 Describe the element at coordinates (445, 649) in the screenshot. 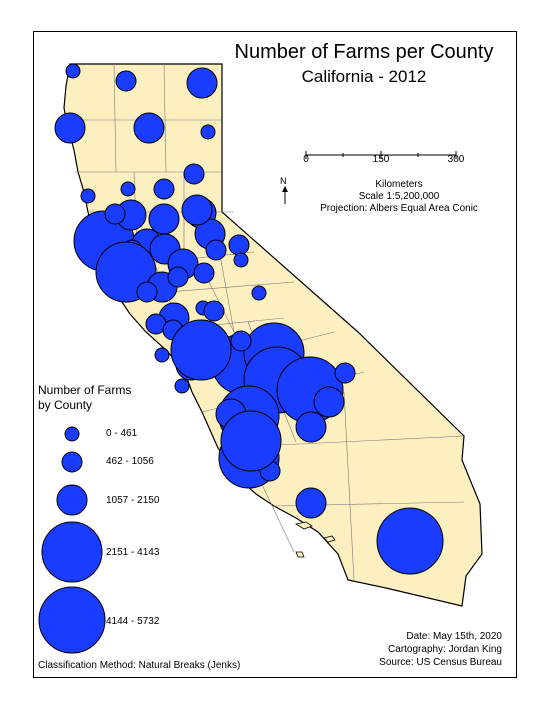

I see `credit-cartography: Cartography: Jordan King` at that location.